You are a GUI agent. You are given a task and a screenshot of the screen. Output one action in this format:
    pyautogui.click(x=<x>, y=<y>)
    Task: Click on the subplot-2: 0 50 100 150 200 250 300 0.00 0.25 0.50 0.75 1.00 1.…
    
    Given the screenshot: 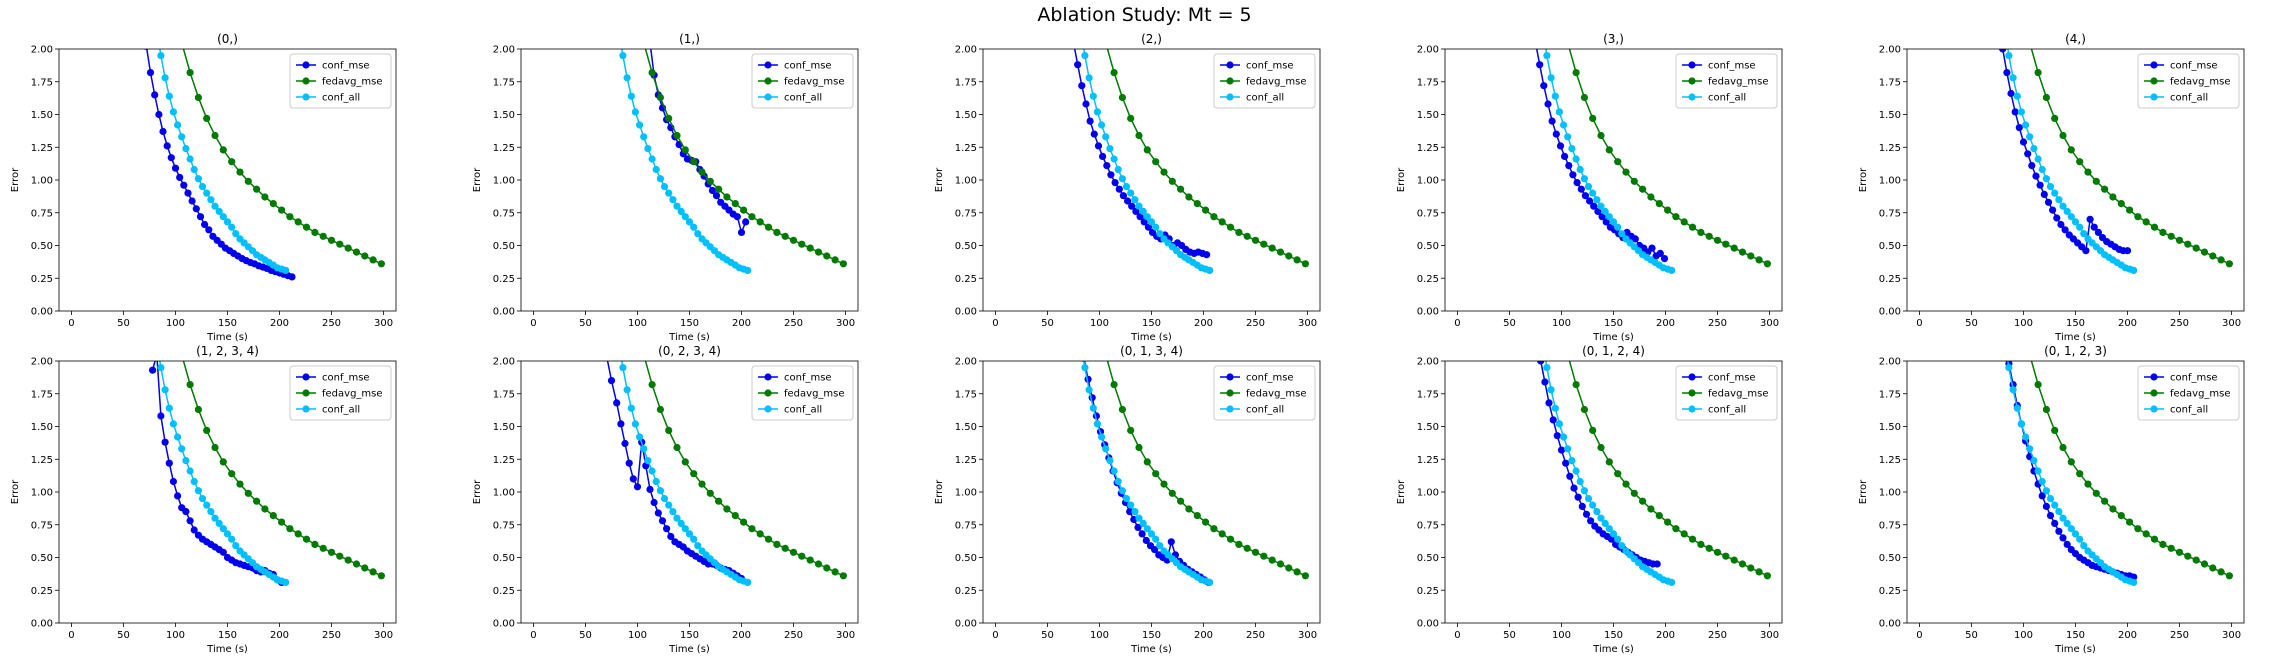 What is the action you would take?
    pyautogui.click(x=1127, y=187)
    